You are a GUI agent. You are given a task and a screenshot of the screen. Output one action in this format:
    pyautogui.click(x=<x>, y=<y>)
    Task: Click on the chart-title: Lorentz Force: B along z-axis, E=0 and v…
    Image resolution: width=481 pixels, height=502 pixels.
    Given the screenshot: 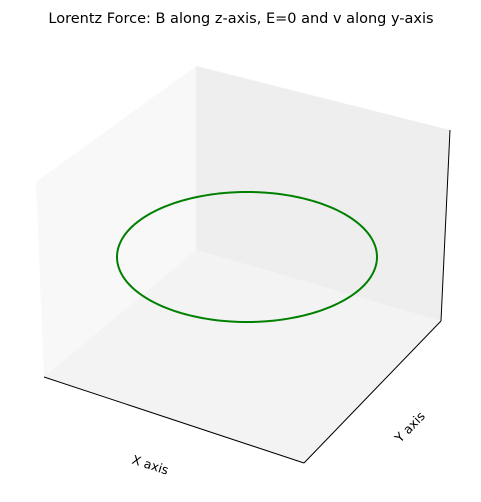 What is the action you would take?
    pyautogui.click(x=240, y=19)
    